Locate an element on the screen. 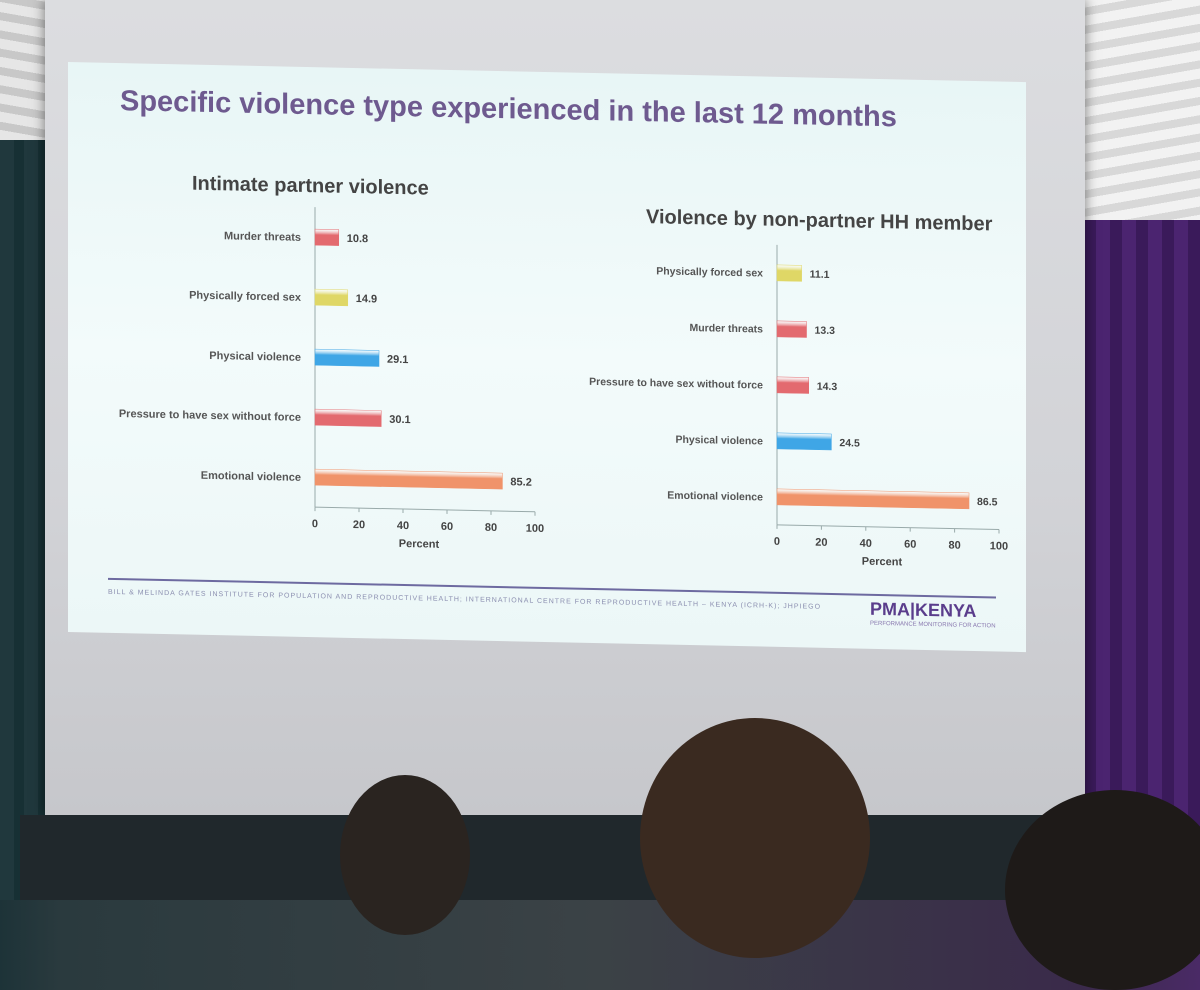 This screenshot has height=990, width=1200. value-label: 14.3 is located at coordinates (827, 387).